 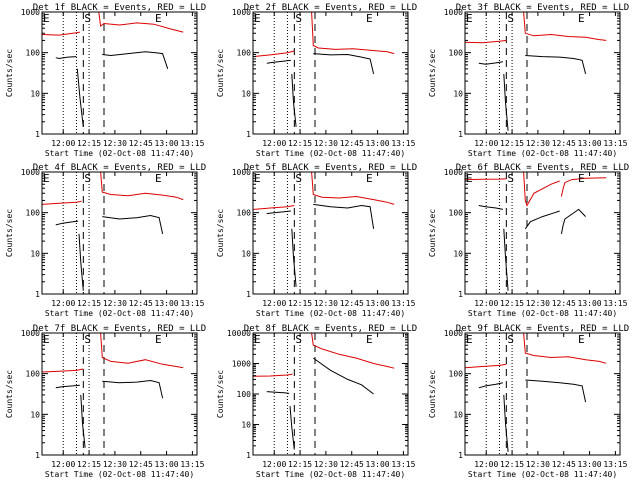 I want to click on panel-title: Det 6f BLACK = Events, RED = LLD, so click(x=542, y=168).